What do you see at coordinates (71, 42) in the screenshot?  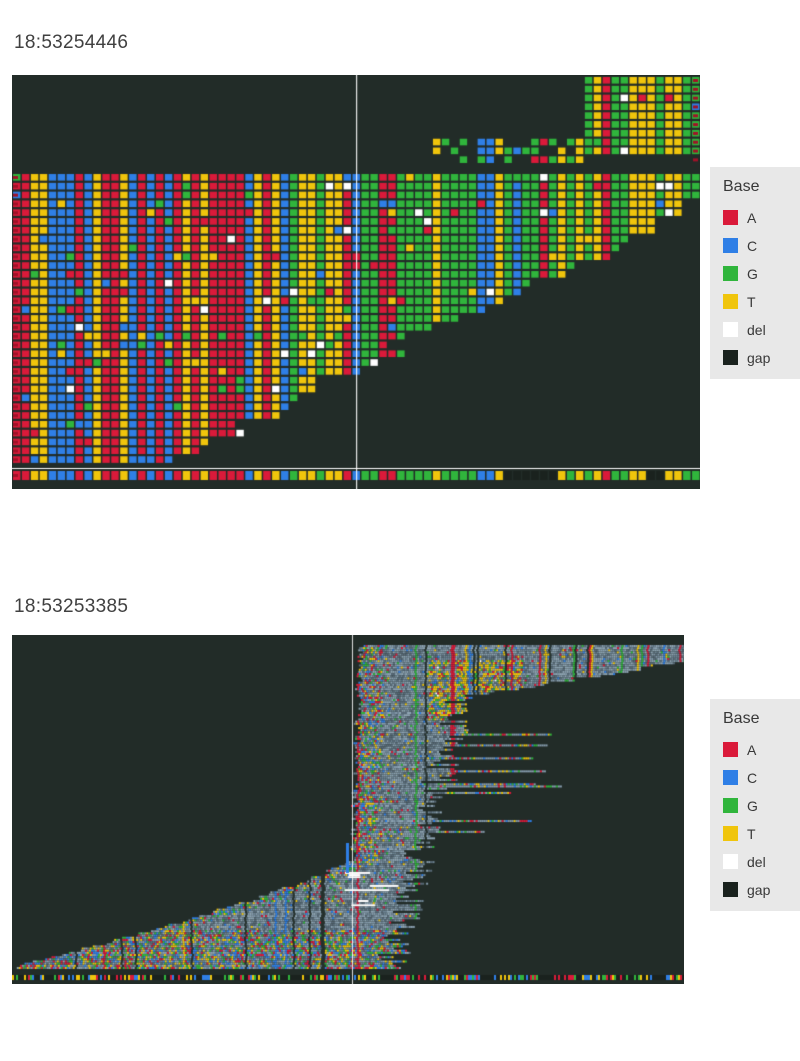 I see `plot1-title: 18:53254446` at bounding box center [71, 42].